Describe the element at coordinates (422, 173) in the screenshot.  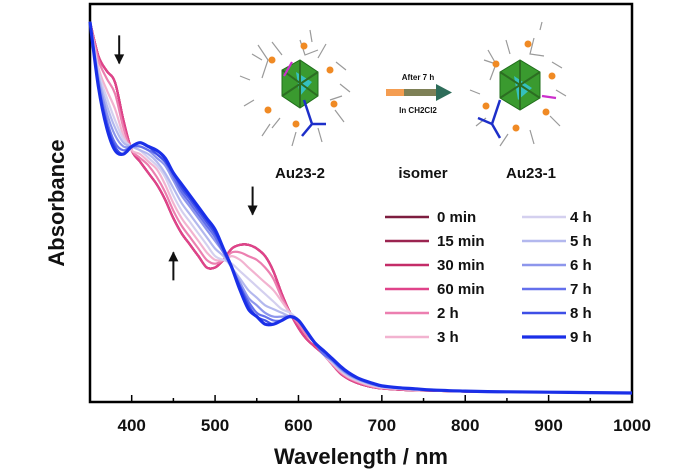
I see `inset-label-middle: isomer` at that location.